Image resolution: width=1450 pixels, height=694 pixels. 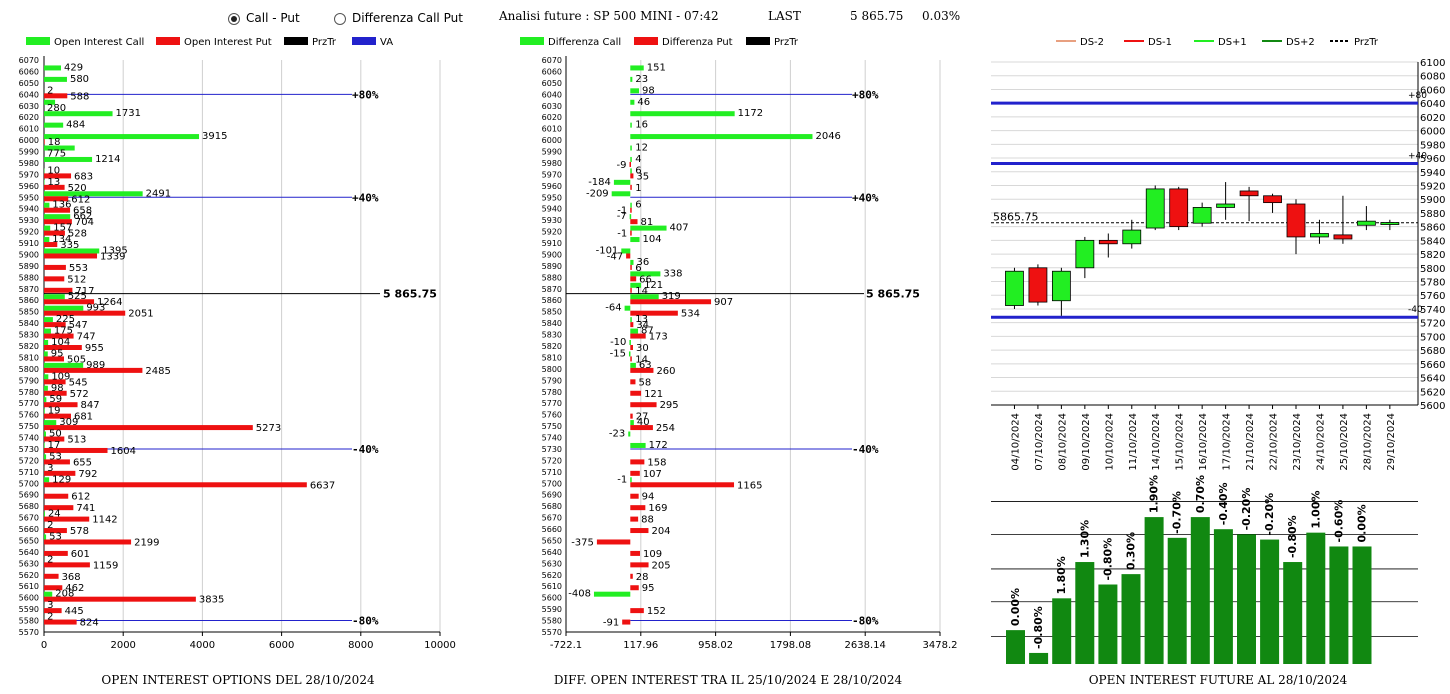 What do you see at coordinates (80, 554) in the screenshot?
I see `oi-put-value: 601` at bounding box center [80, 554].